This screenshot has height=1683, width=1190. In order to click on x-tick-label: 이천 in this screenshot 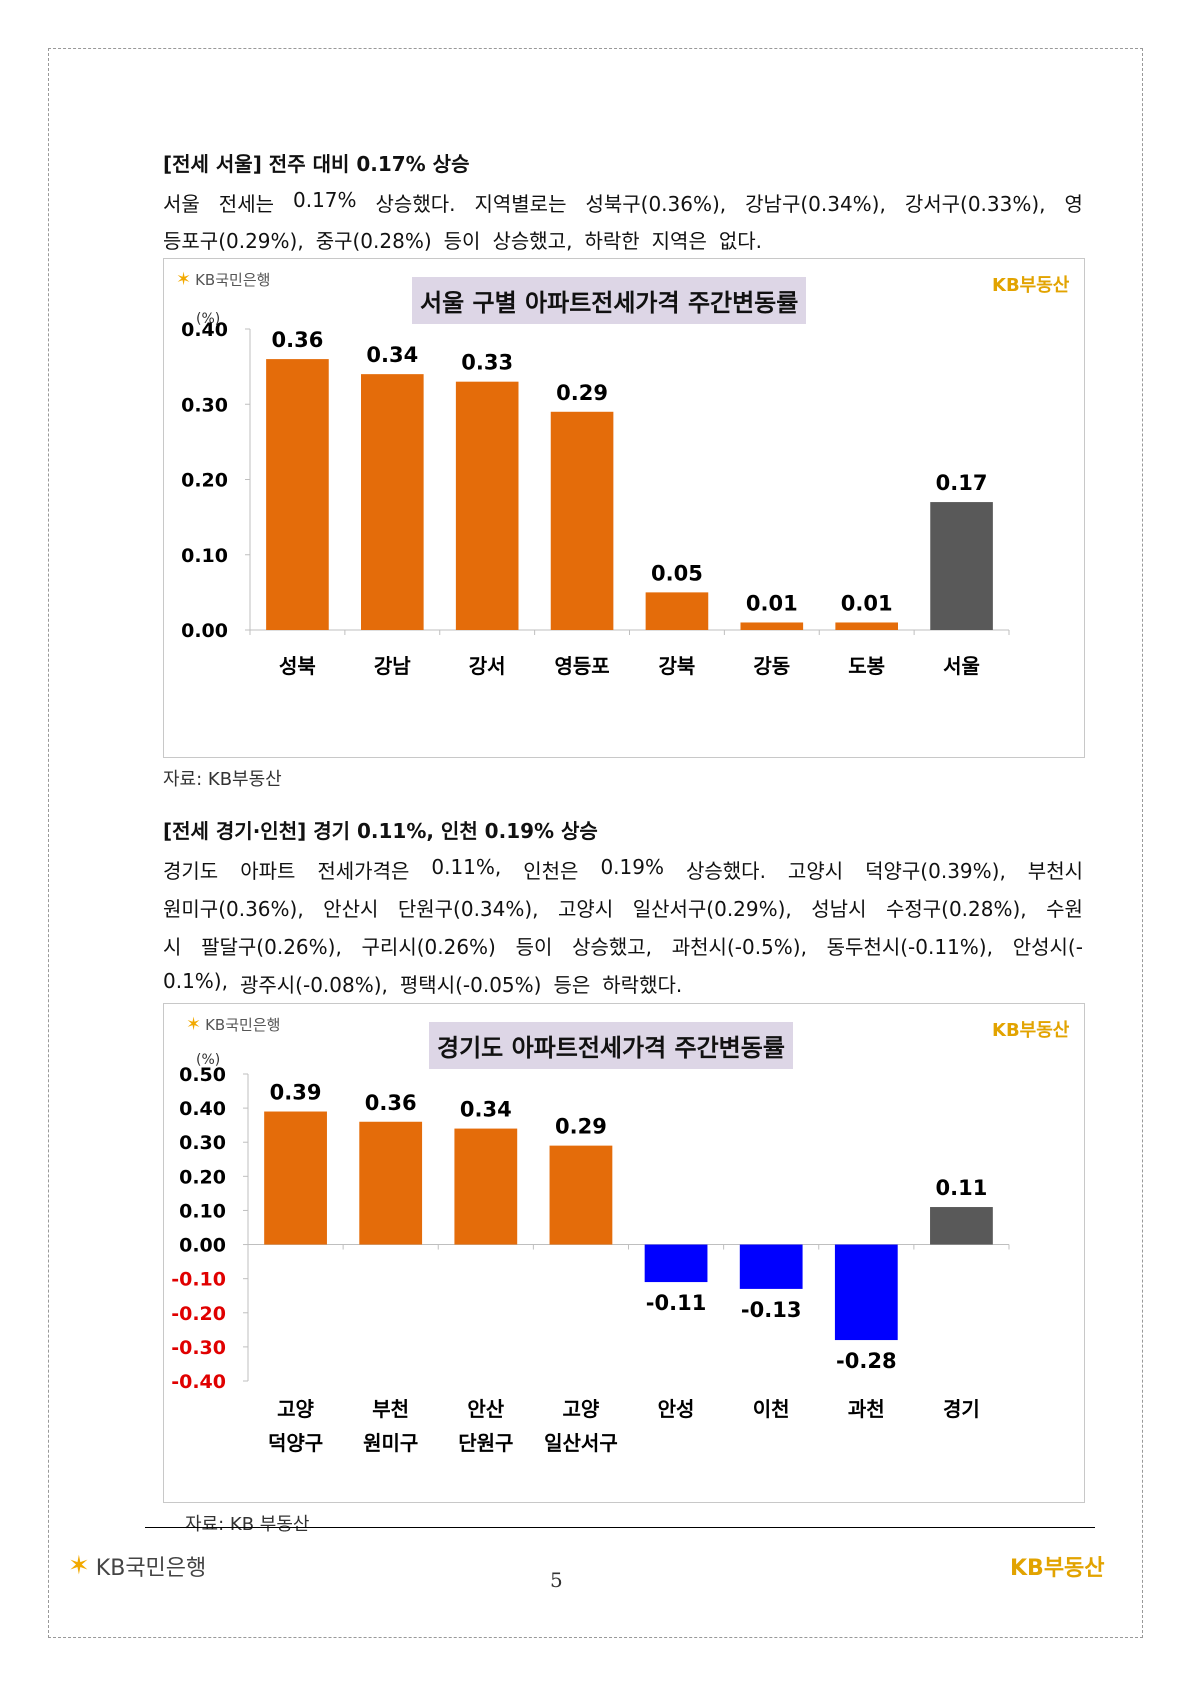, I will do `click(771, 1409)`.